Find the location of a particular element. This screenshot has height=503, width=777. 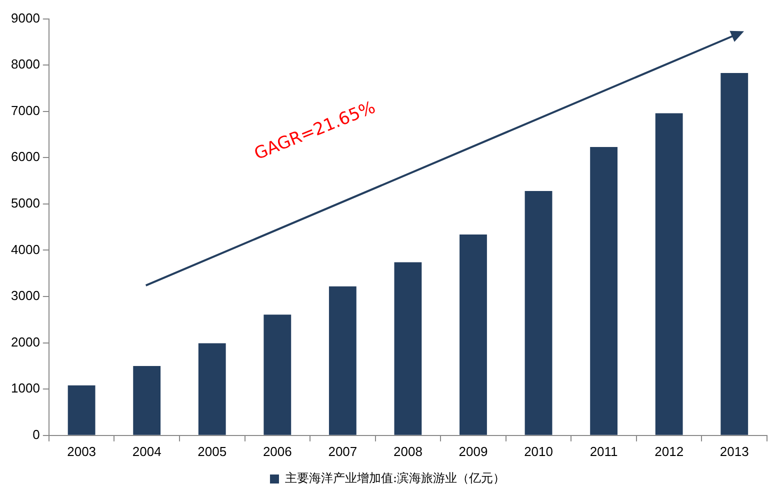

legend-label: 主要海洋产业增加值:滨海旅游业（亿元） is located at coordinates (395, 478).